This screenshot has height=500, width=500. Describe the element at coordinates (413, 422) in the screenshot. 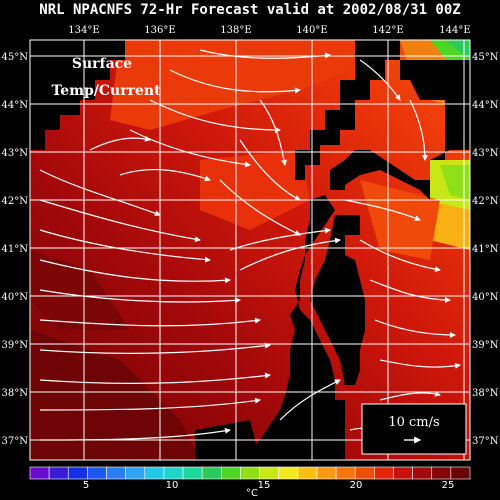

I see `vector-scale-label: 10 cm/s` at that location.